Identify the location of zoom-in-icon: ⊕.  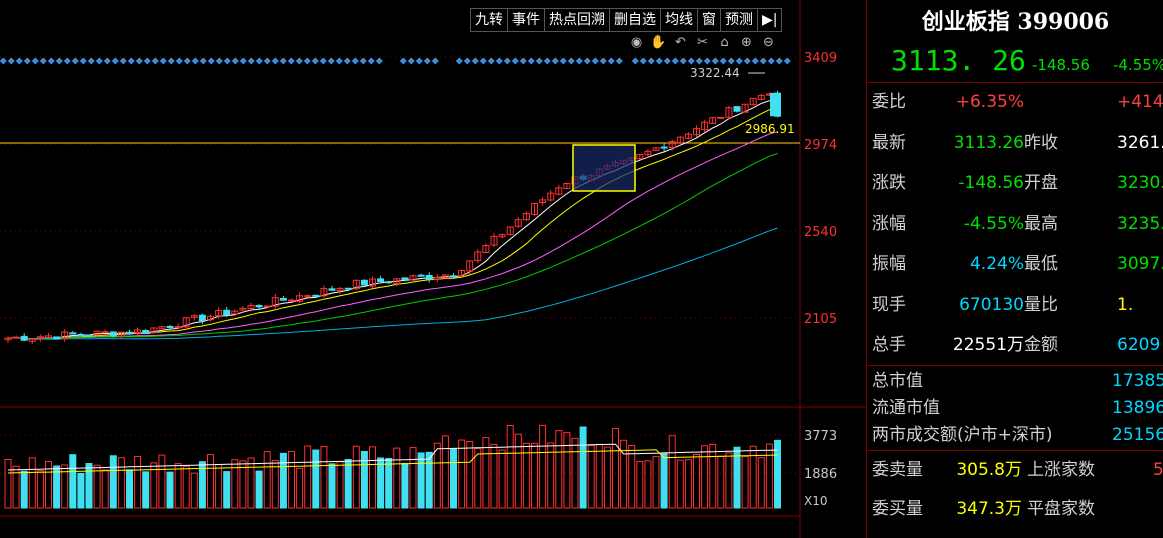
(746, 42).